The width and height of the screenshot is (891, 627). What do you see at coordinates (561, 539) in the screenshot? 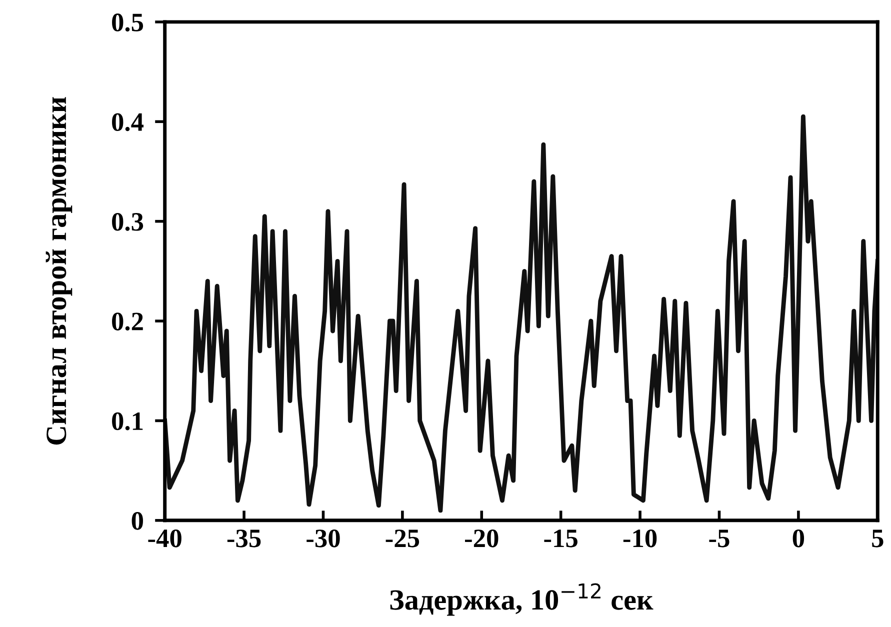
I see `x-tick-label: -15` at bounding box center [561, 539].